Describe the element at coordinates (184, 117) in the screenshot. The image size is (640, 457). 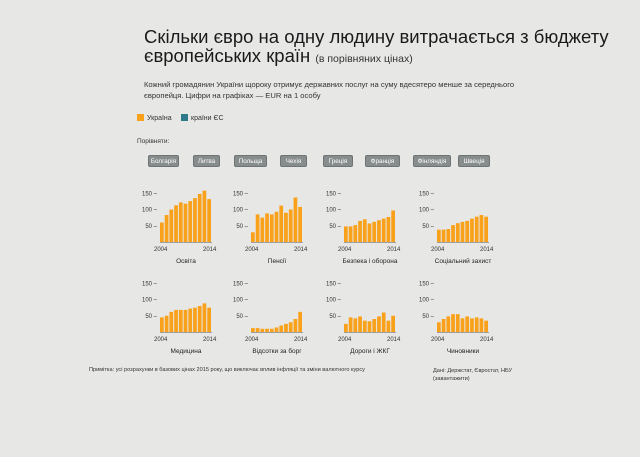
I see `legend-swatch-eu` at that location.